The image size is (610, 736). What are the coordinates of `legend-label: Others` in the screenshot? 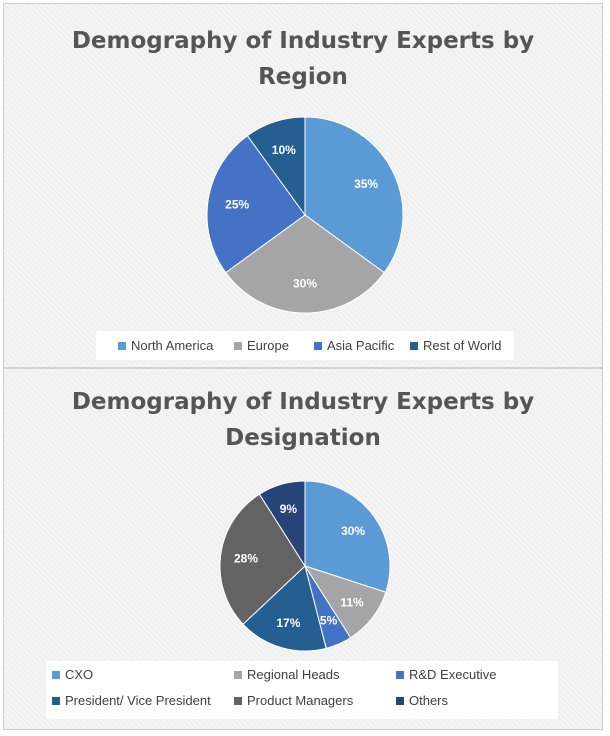 It's located at (429, 700).